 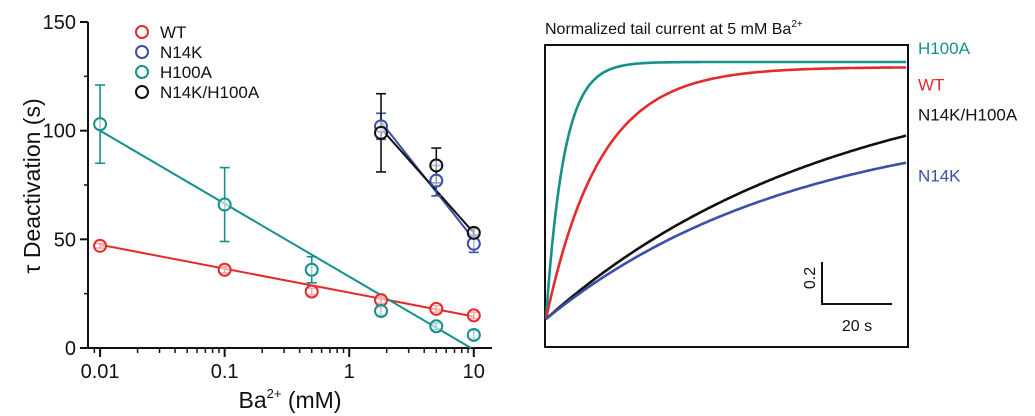 I want to click on x-axis-title-sup: 2+, so click(x=274, y=393).